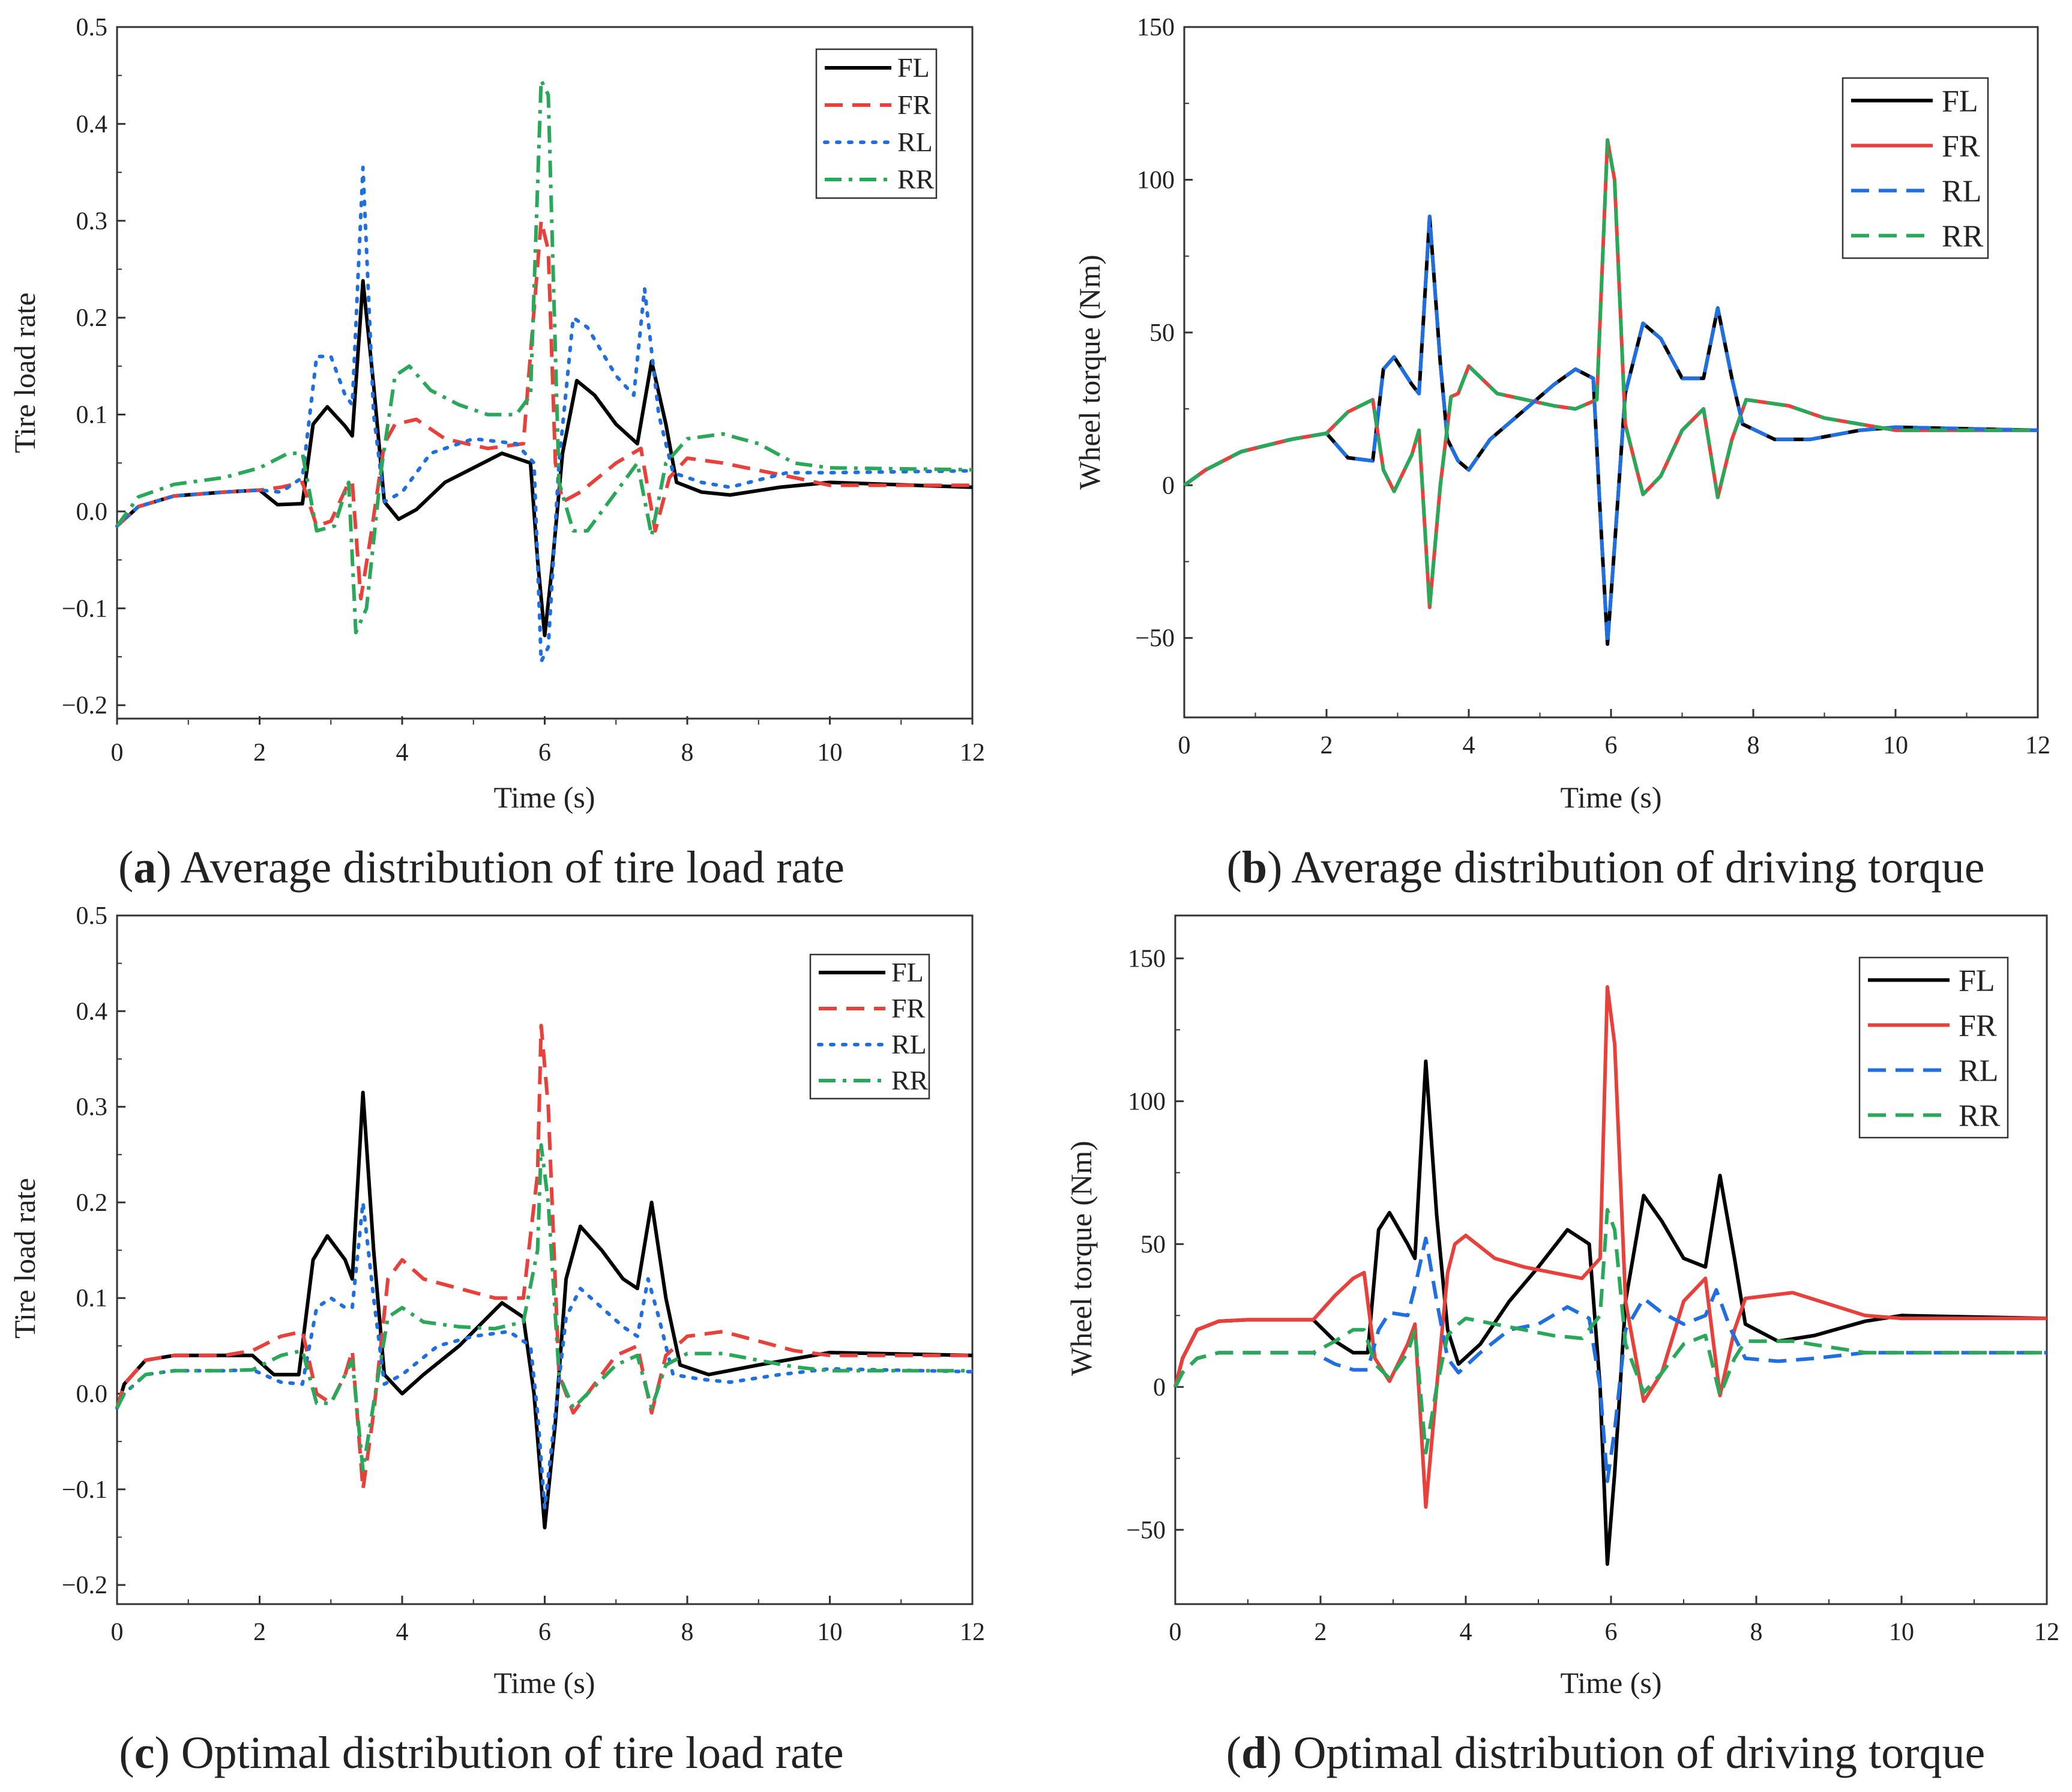 The image size is (2072, 1792). I want to click on panel-c-y-tick-label: 0.2, so click(92, 1203).